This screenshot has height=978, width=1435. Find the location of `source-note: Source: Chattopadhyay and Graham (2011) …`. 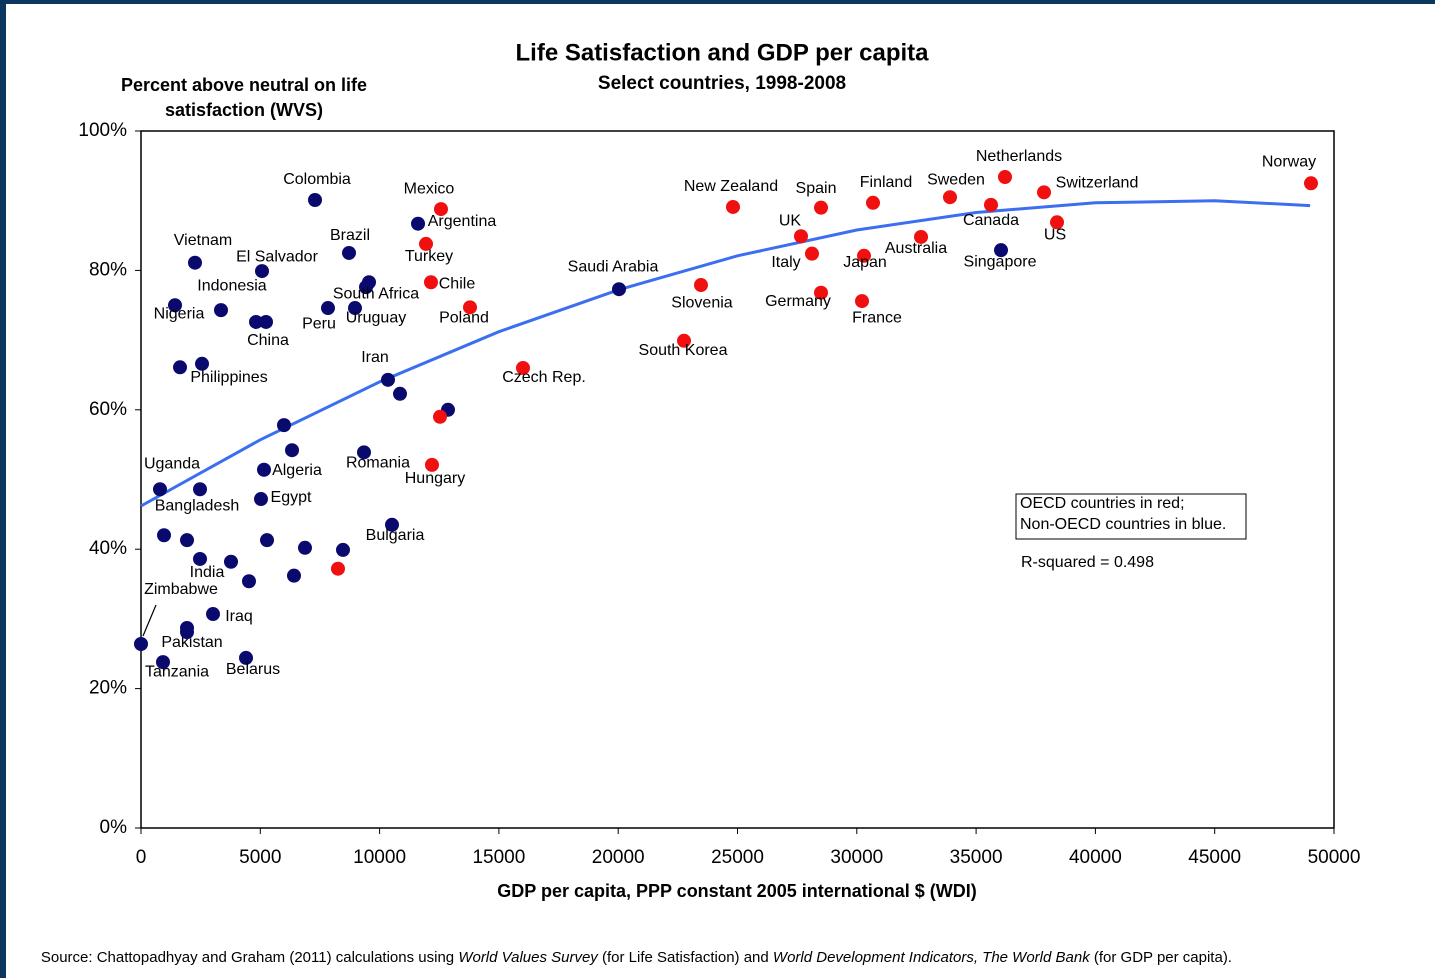

source-note: Source: Chattopadhyay and Graham (2011) … is located at coordinates (632, 957).